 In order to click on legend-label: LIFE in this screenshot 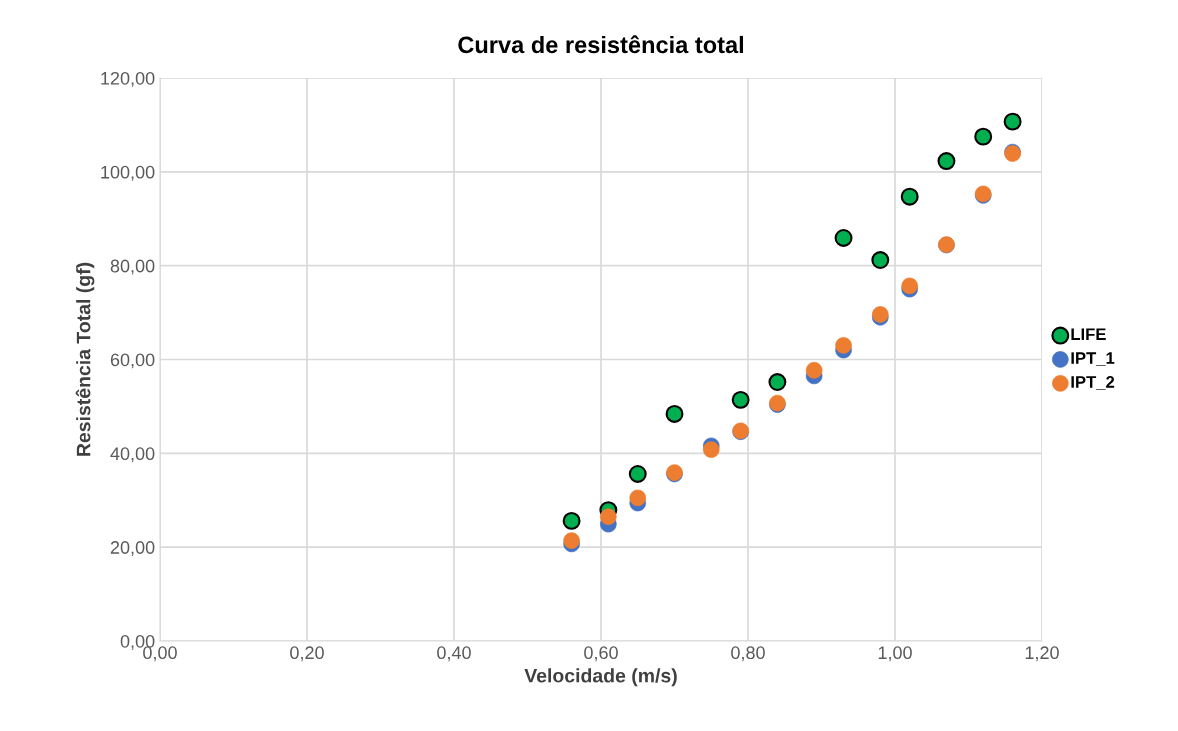, I will do `click(1088, 334)`.